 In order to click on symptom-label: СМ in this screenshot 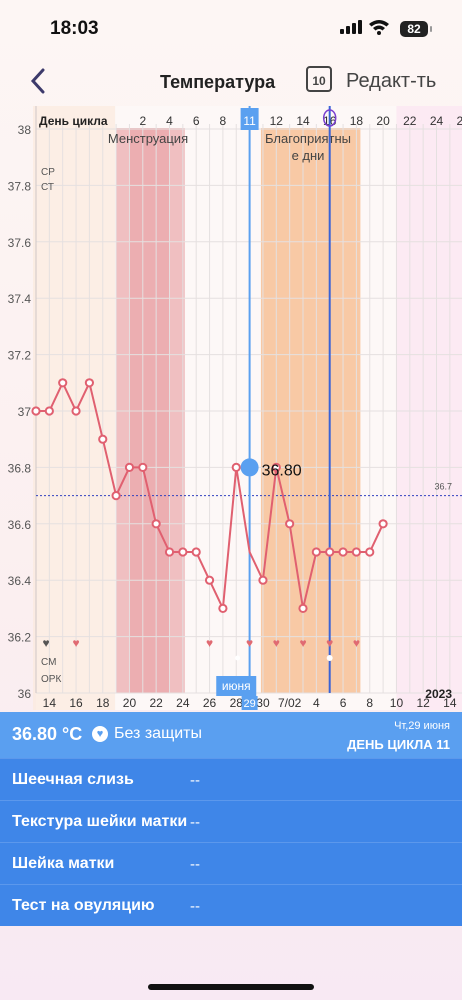, I will do `click(48, 662)`.